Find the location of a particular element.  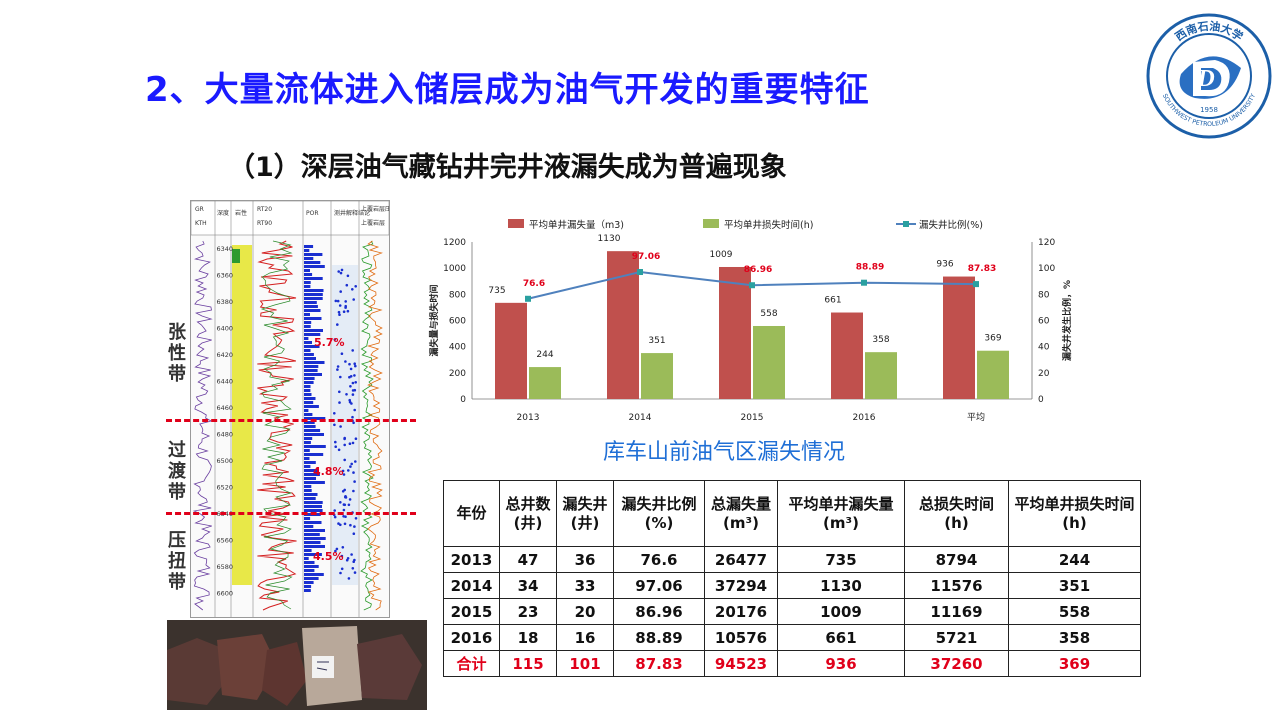

depth-tick-label: 6340 is located at coordinates (225, 249).